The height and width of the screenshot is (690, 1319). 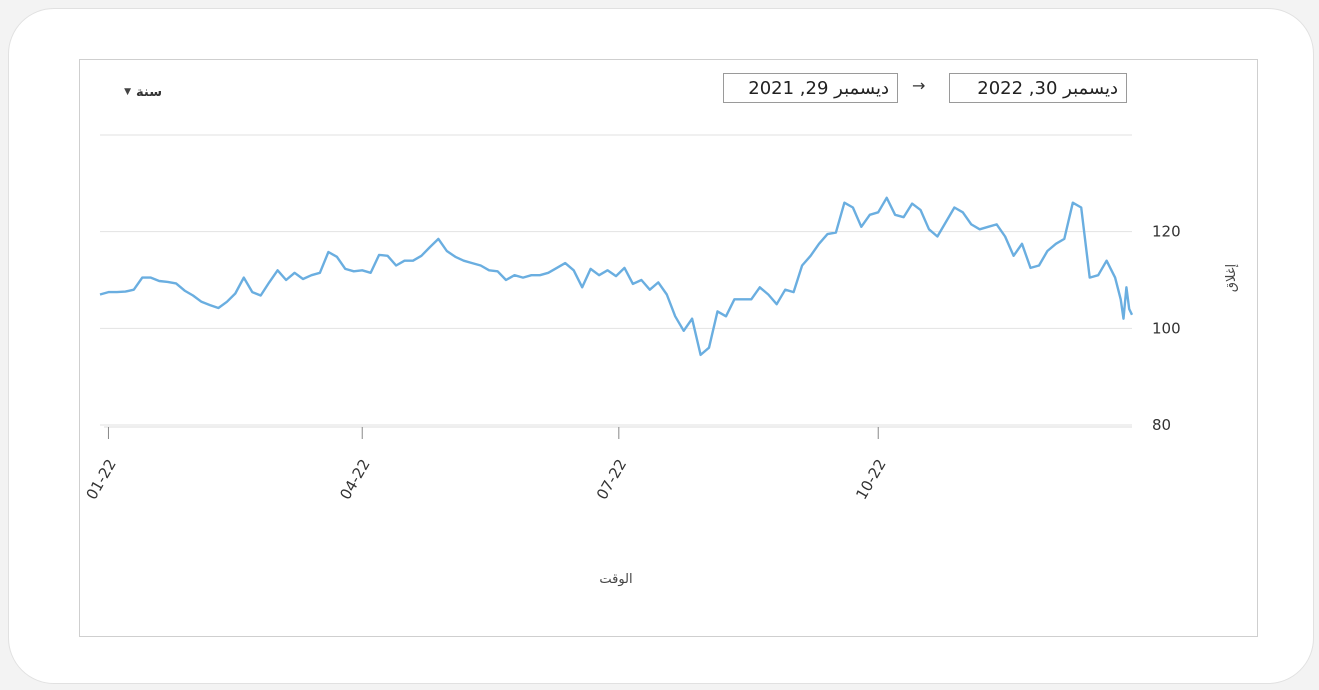 I want to click on chevron-down-icon: ▼, so click(x=128, y=92).